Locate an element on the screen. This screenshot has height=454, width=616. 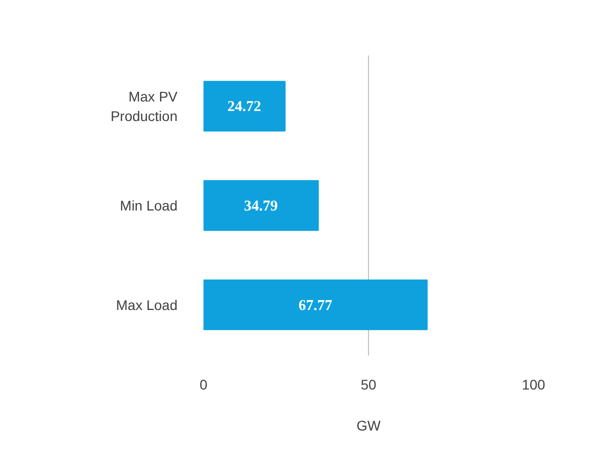
y-tick-label: Max Load is located at coordinates (147, 304).